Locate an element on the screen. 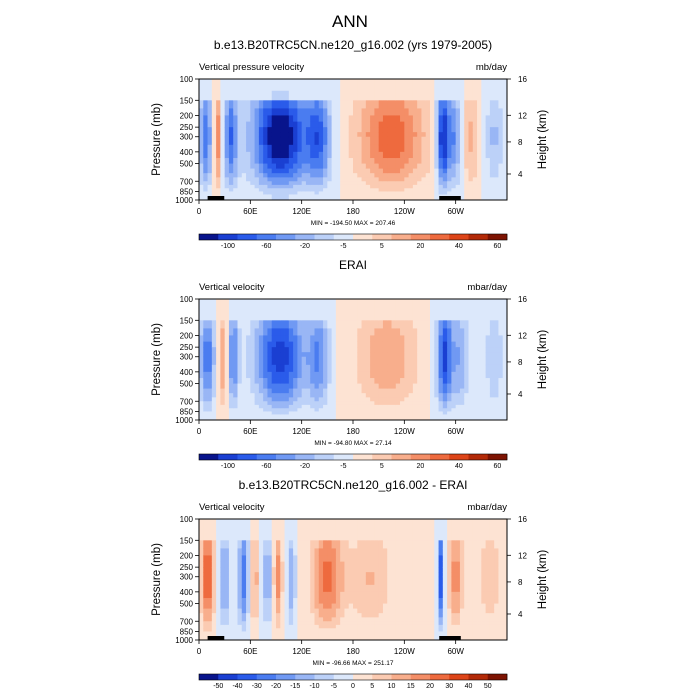 The height and width of the screenshot is (700, 700). topography-mask is located at coordinates (450, 638).